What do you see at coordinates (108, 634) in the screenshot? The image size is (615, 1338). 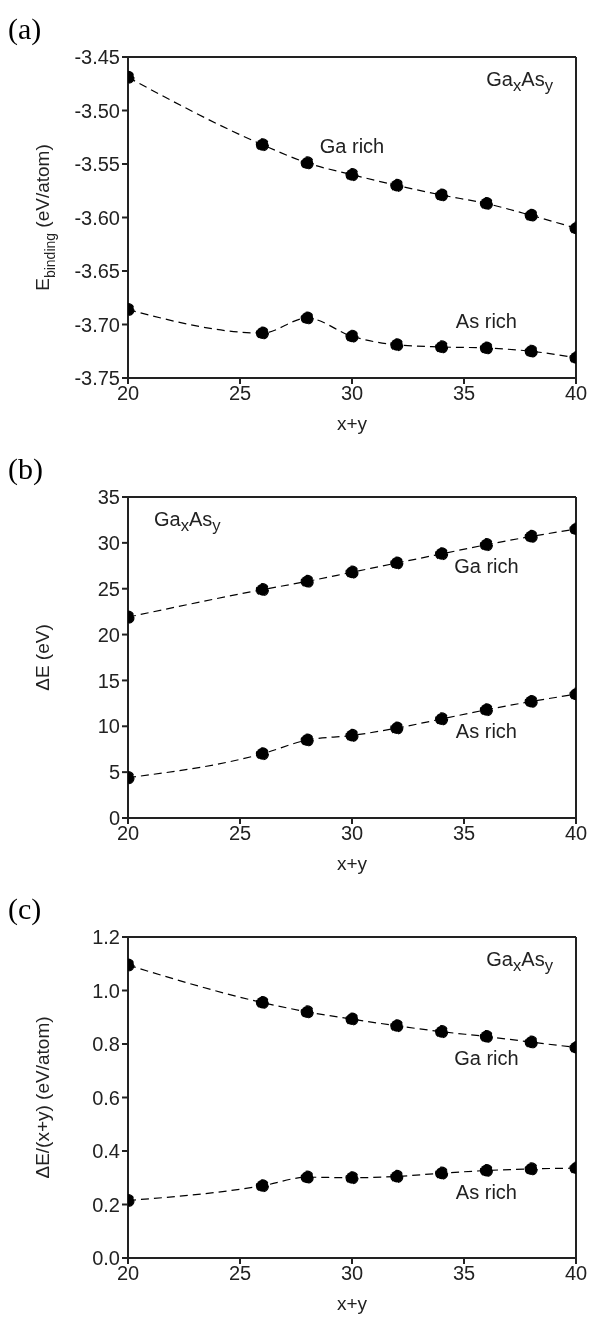 I see `y-tick-label: 20` at bounding box center [108, 634].